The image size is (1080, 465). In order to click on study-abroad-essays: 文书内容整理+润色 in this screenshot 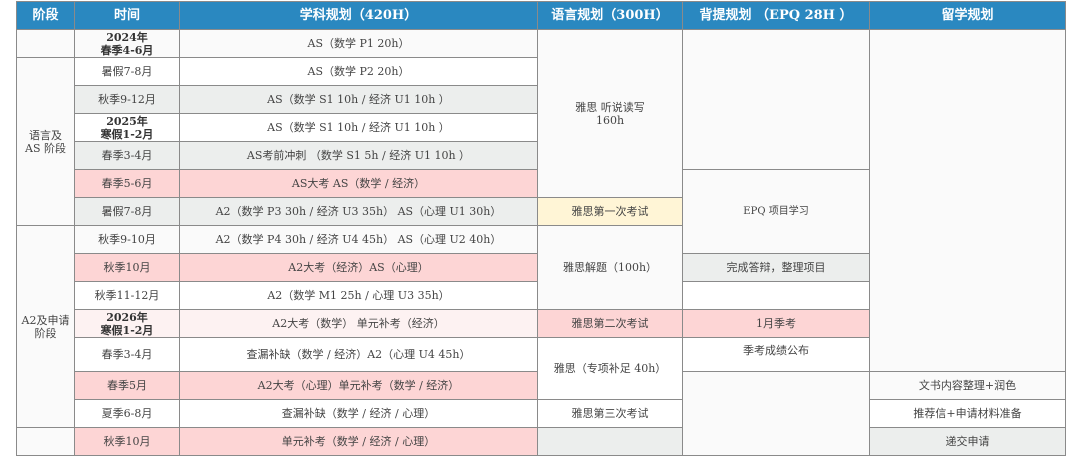, I will do `click(967, 385)`.